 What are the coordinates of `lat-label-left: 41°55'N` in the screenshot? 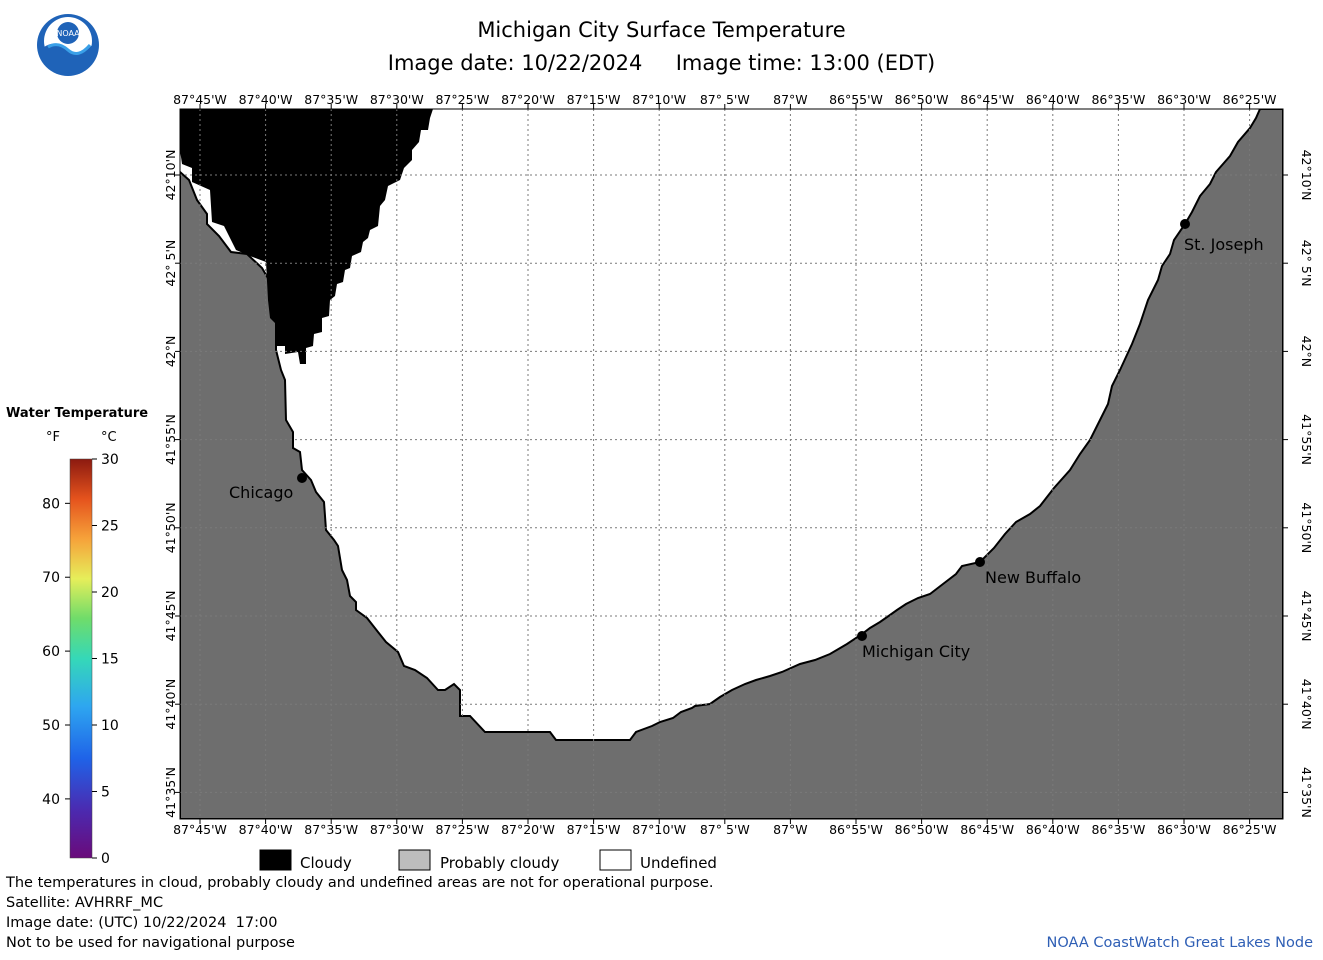 It's located at (170, 439).